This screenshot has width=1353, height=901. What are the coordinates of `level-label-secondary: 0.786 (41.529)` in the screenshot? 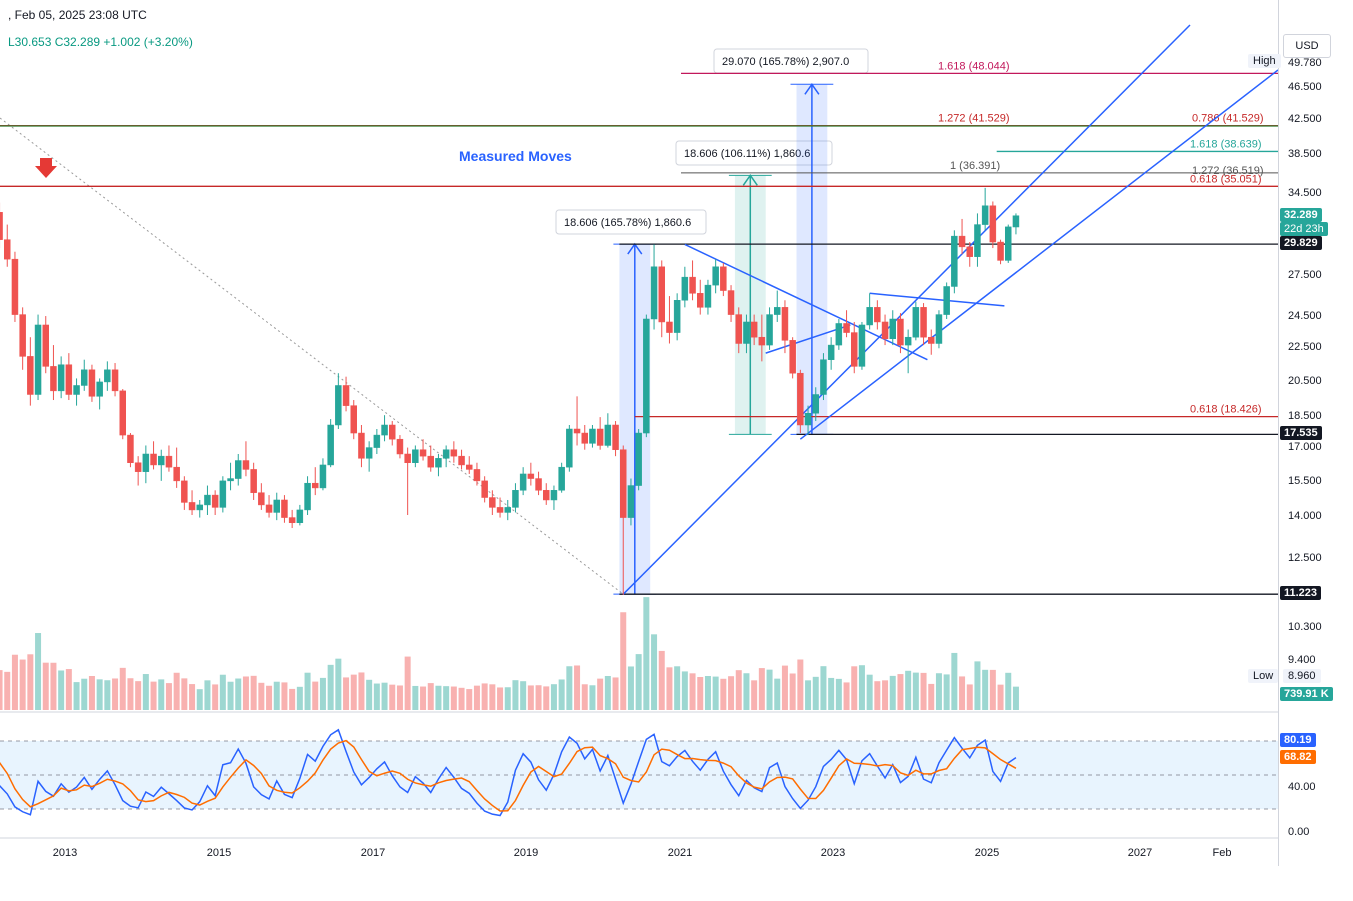 It's located at (1228, 119).